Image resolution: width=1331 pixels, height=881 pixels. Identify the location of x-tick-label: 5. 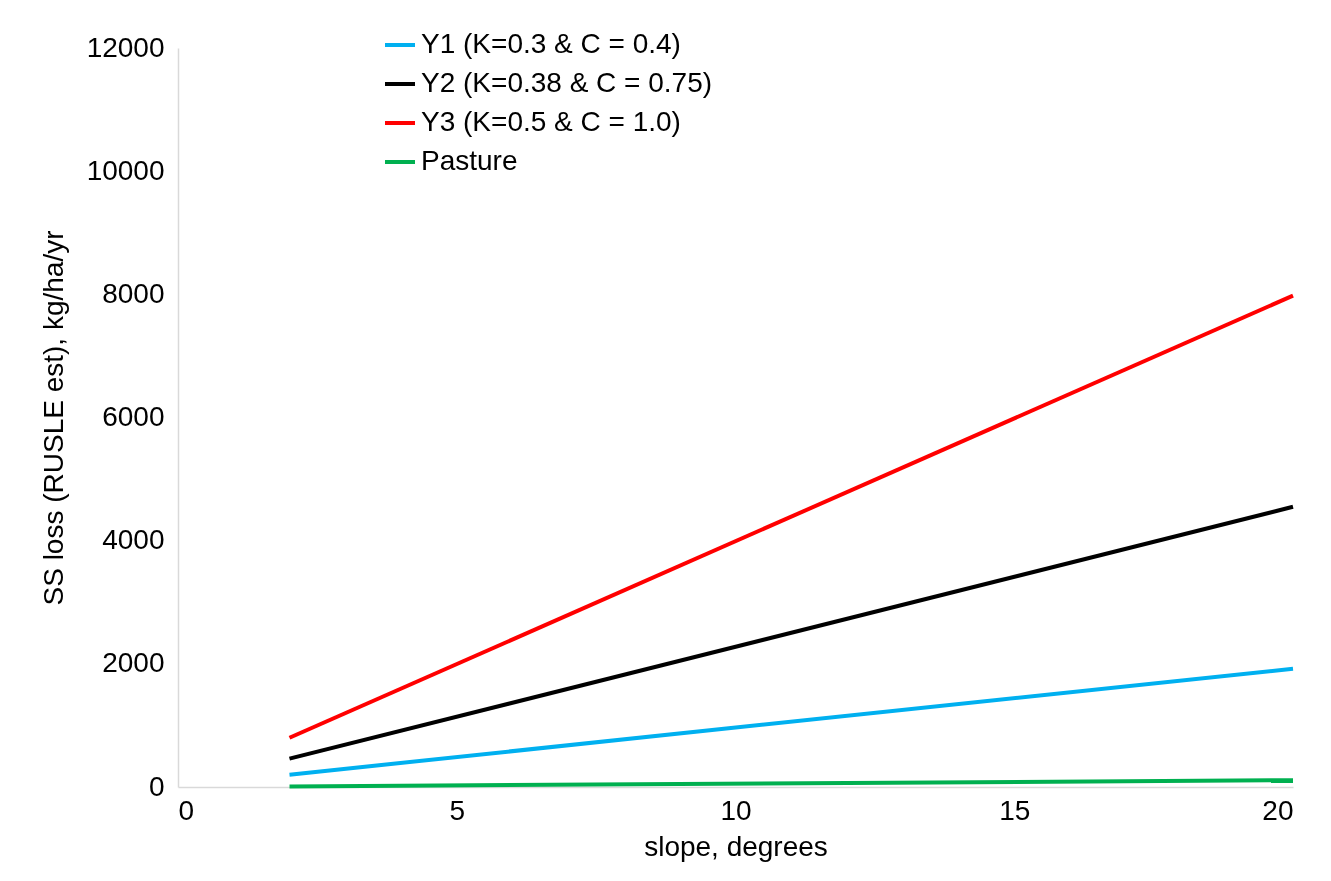
(457, 810).